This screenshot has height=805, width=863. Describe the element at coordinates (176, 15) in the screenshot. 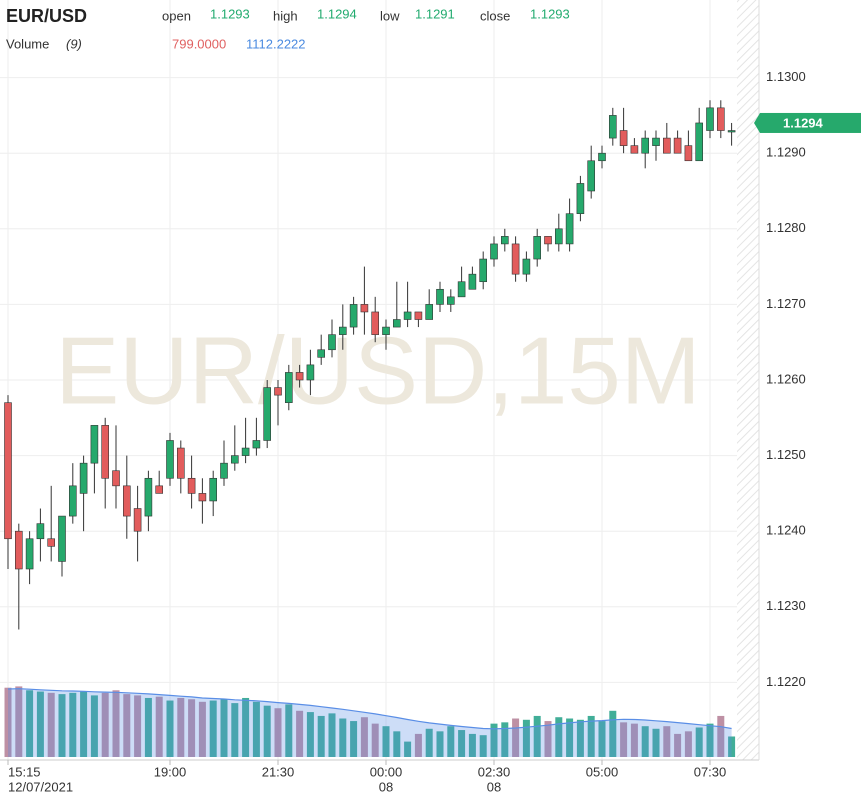

I see `legend-label: open` at that location.